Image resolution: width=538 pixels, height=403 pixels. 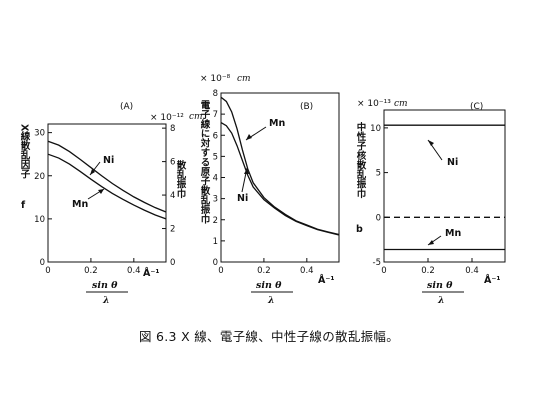 I want to click on panel-a-xlabel: sin θ λ Å⁻¹, so click(x=123, y=287).